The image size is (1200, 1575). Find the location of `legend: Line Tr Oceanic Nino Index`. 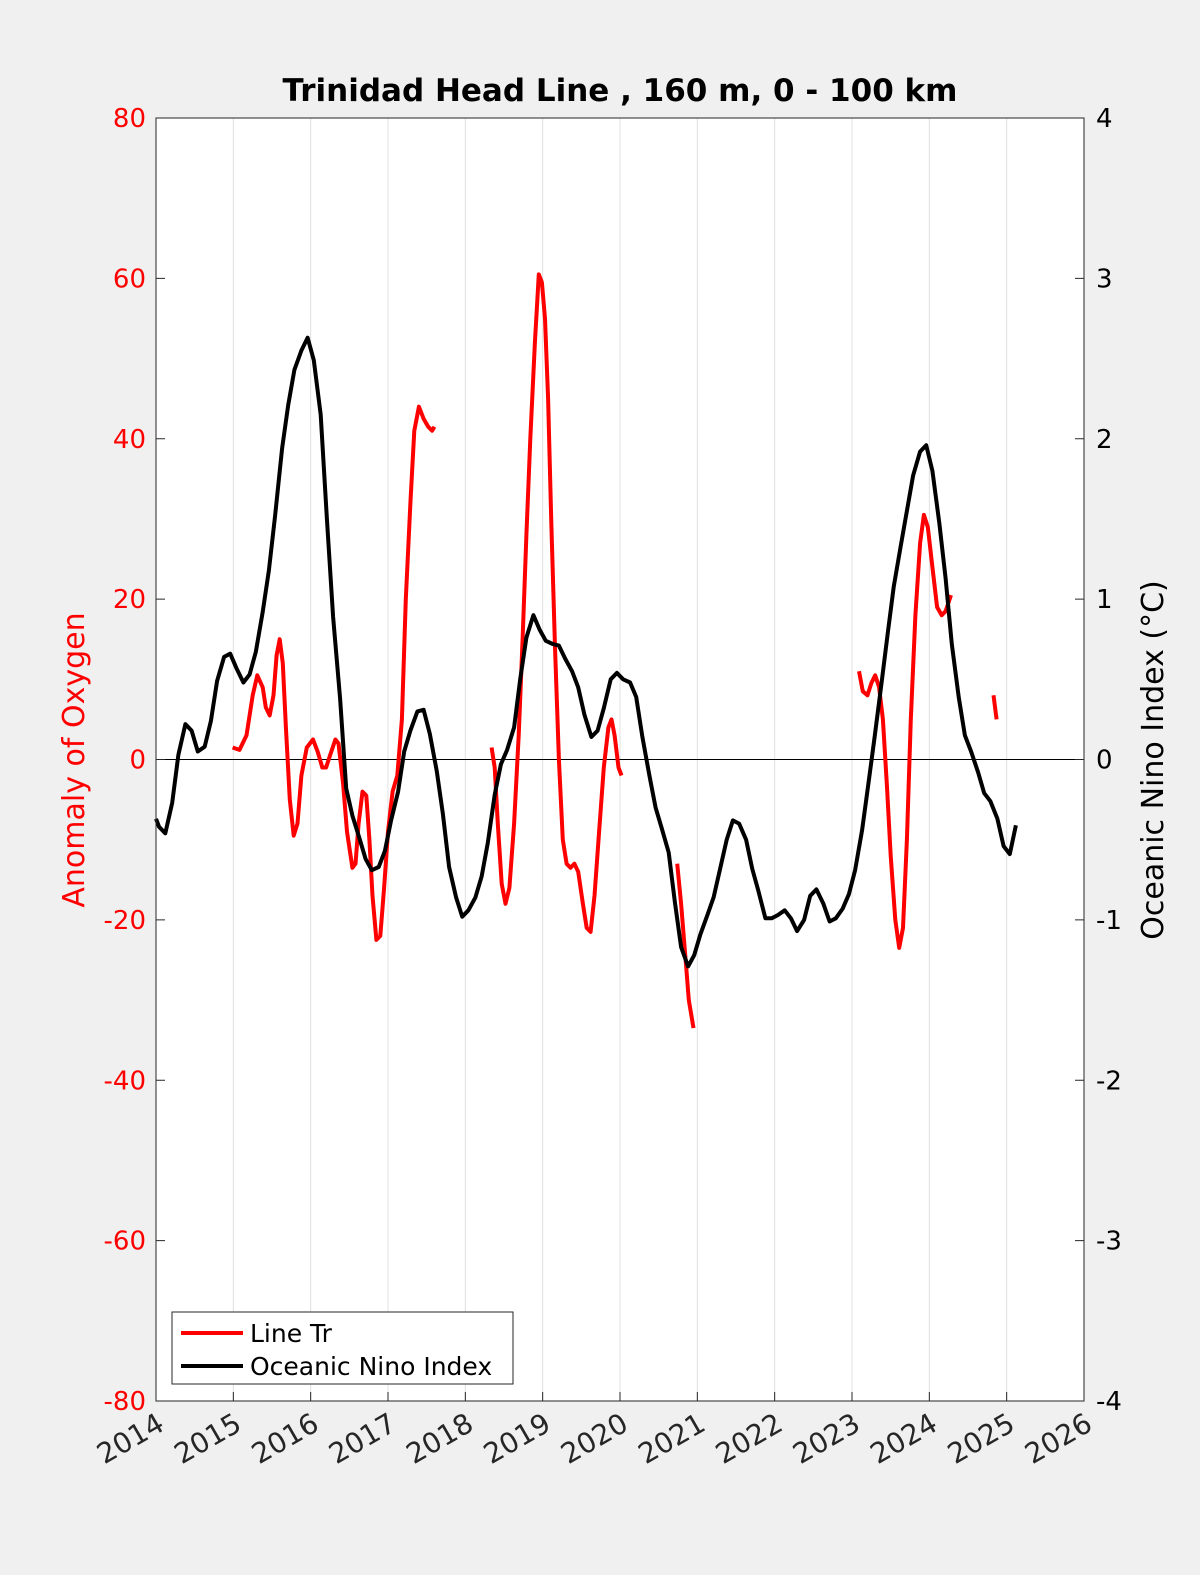

legend: Line Tr Oceanic Nino Index is located at coordinates (342, 1348).